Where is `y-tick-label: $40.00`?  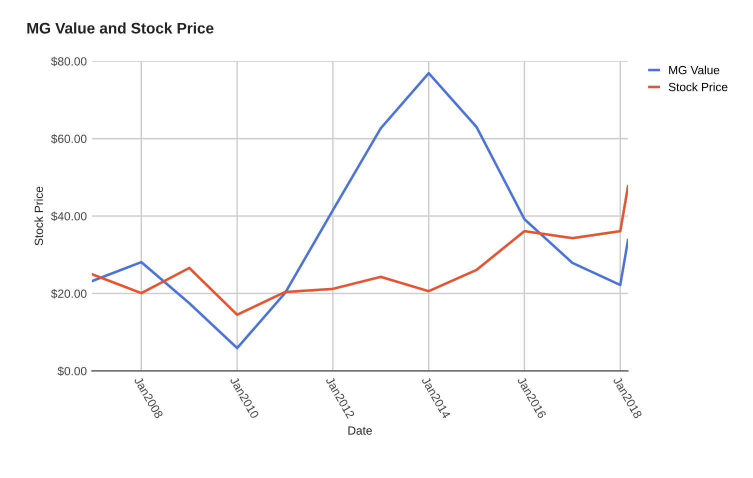 y-tick-label: $40.00 is located at coordinates (69, 217).